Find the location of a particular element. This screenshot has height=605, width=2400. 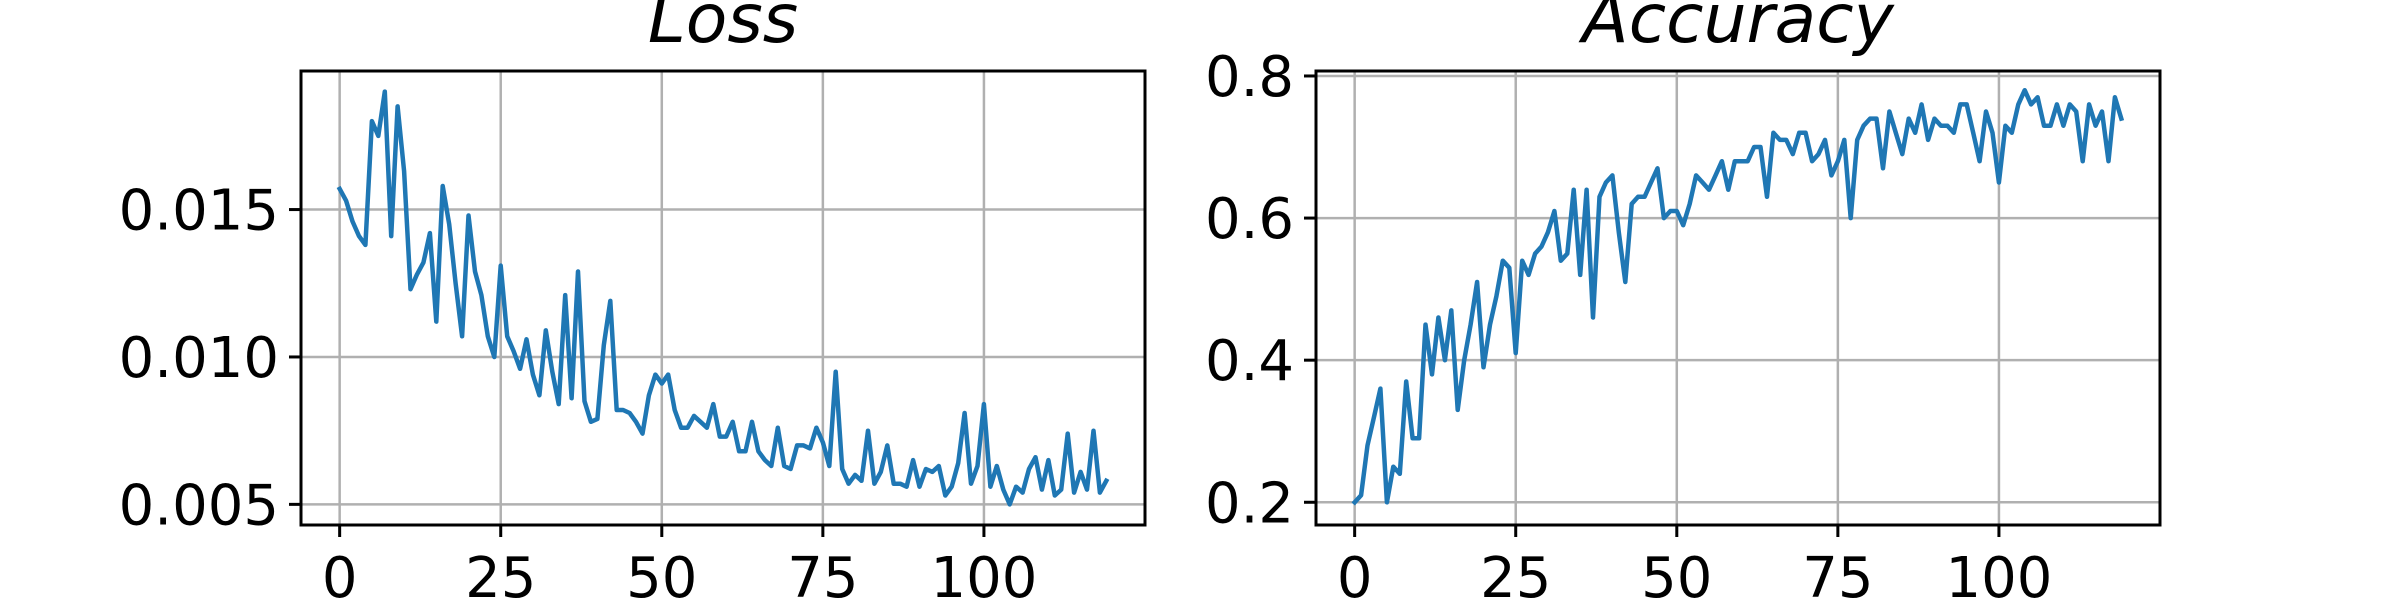

loss-y-tick-label: 0.015 is located at coordinates (199, 211).